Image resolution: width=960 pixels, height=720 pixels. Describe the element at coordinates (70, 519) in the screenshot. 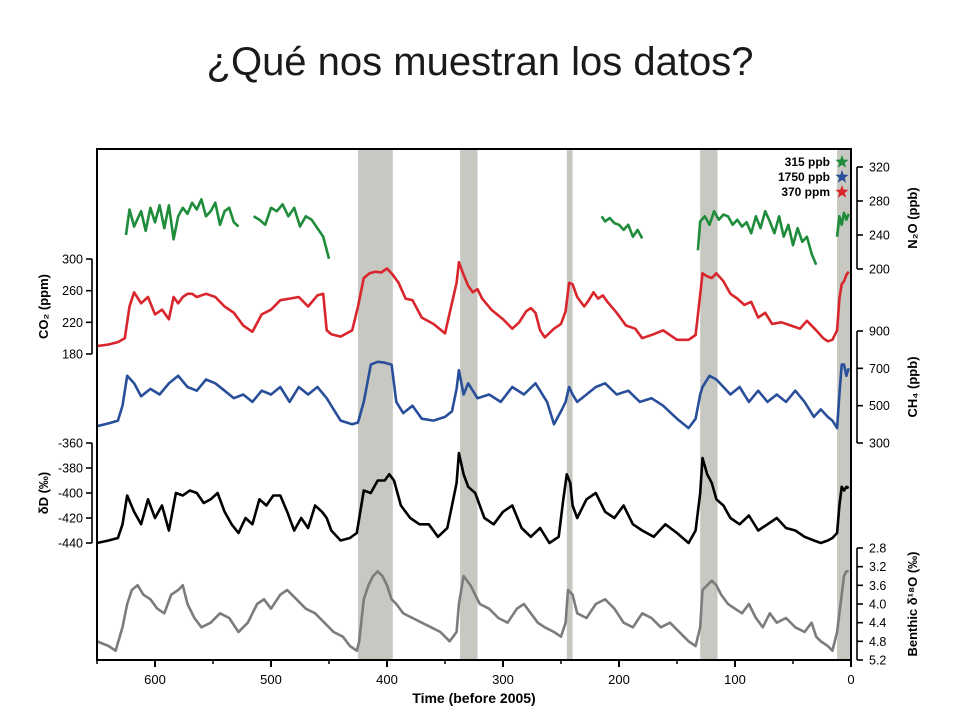

I see `y-tick-label-d: -420` at that location.